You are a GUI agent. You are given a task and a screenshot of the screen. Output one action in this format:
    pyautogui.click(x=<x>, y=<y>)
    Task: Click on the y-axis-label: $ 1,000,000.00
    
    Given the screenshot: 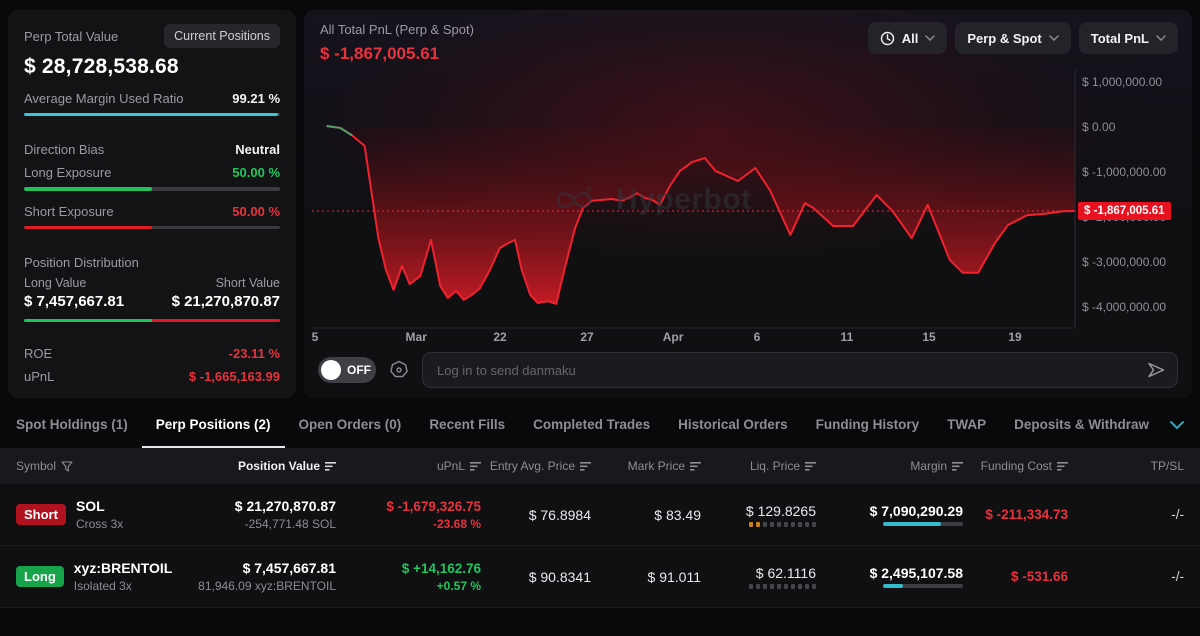 What is the action you would take?
    pyautogui.click(x=1122, y=82)
    